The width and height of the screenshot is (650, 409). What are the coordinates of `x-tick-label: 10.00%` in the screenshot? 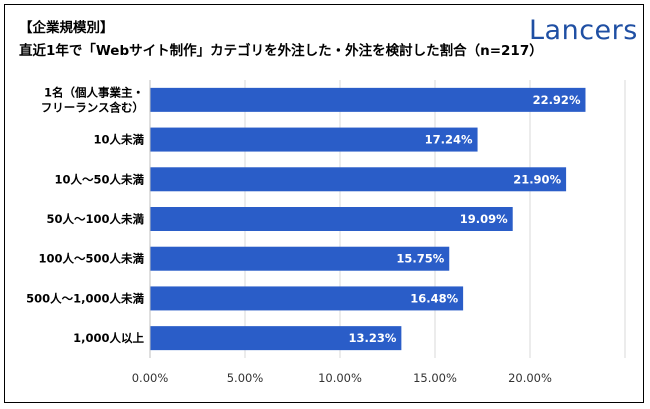 It's located at (340, 378).